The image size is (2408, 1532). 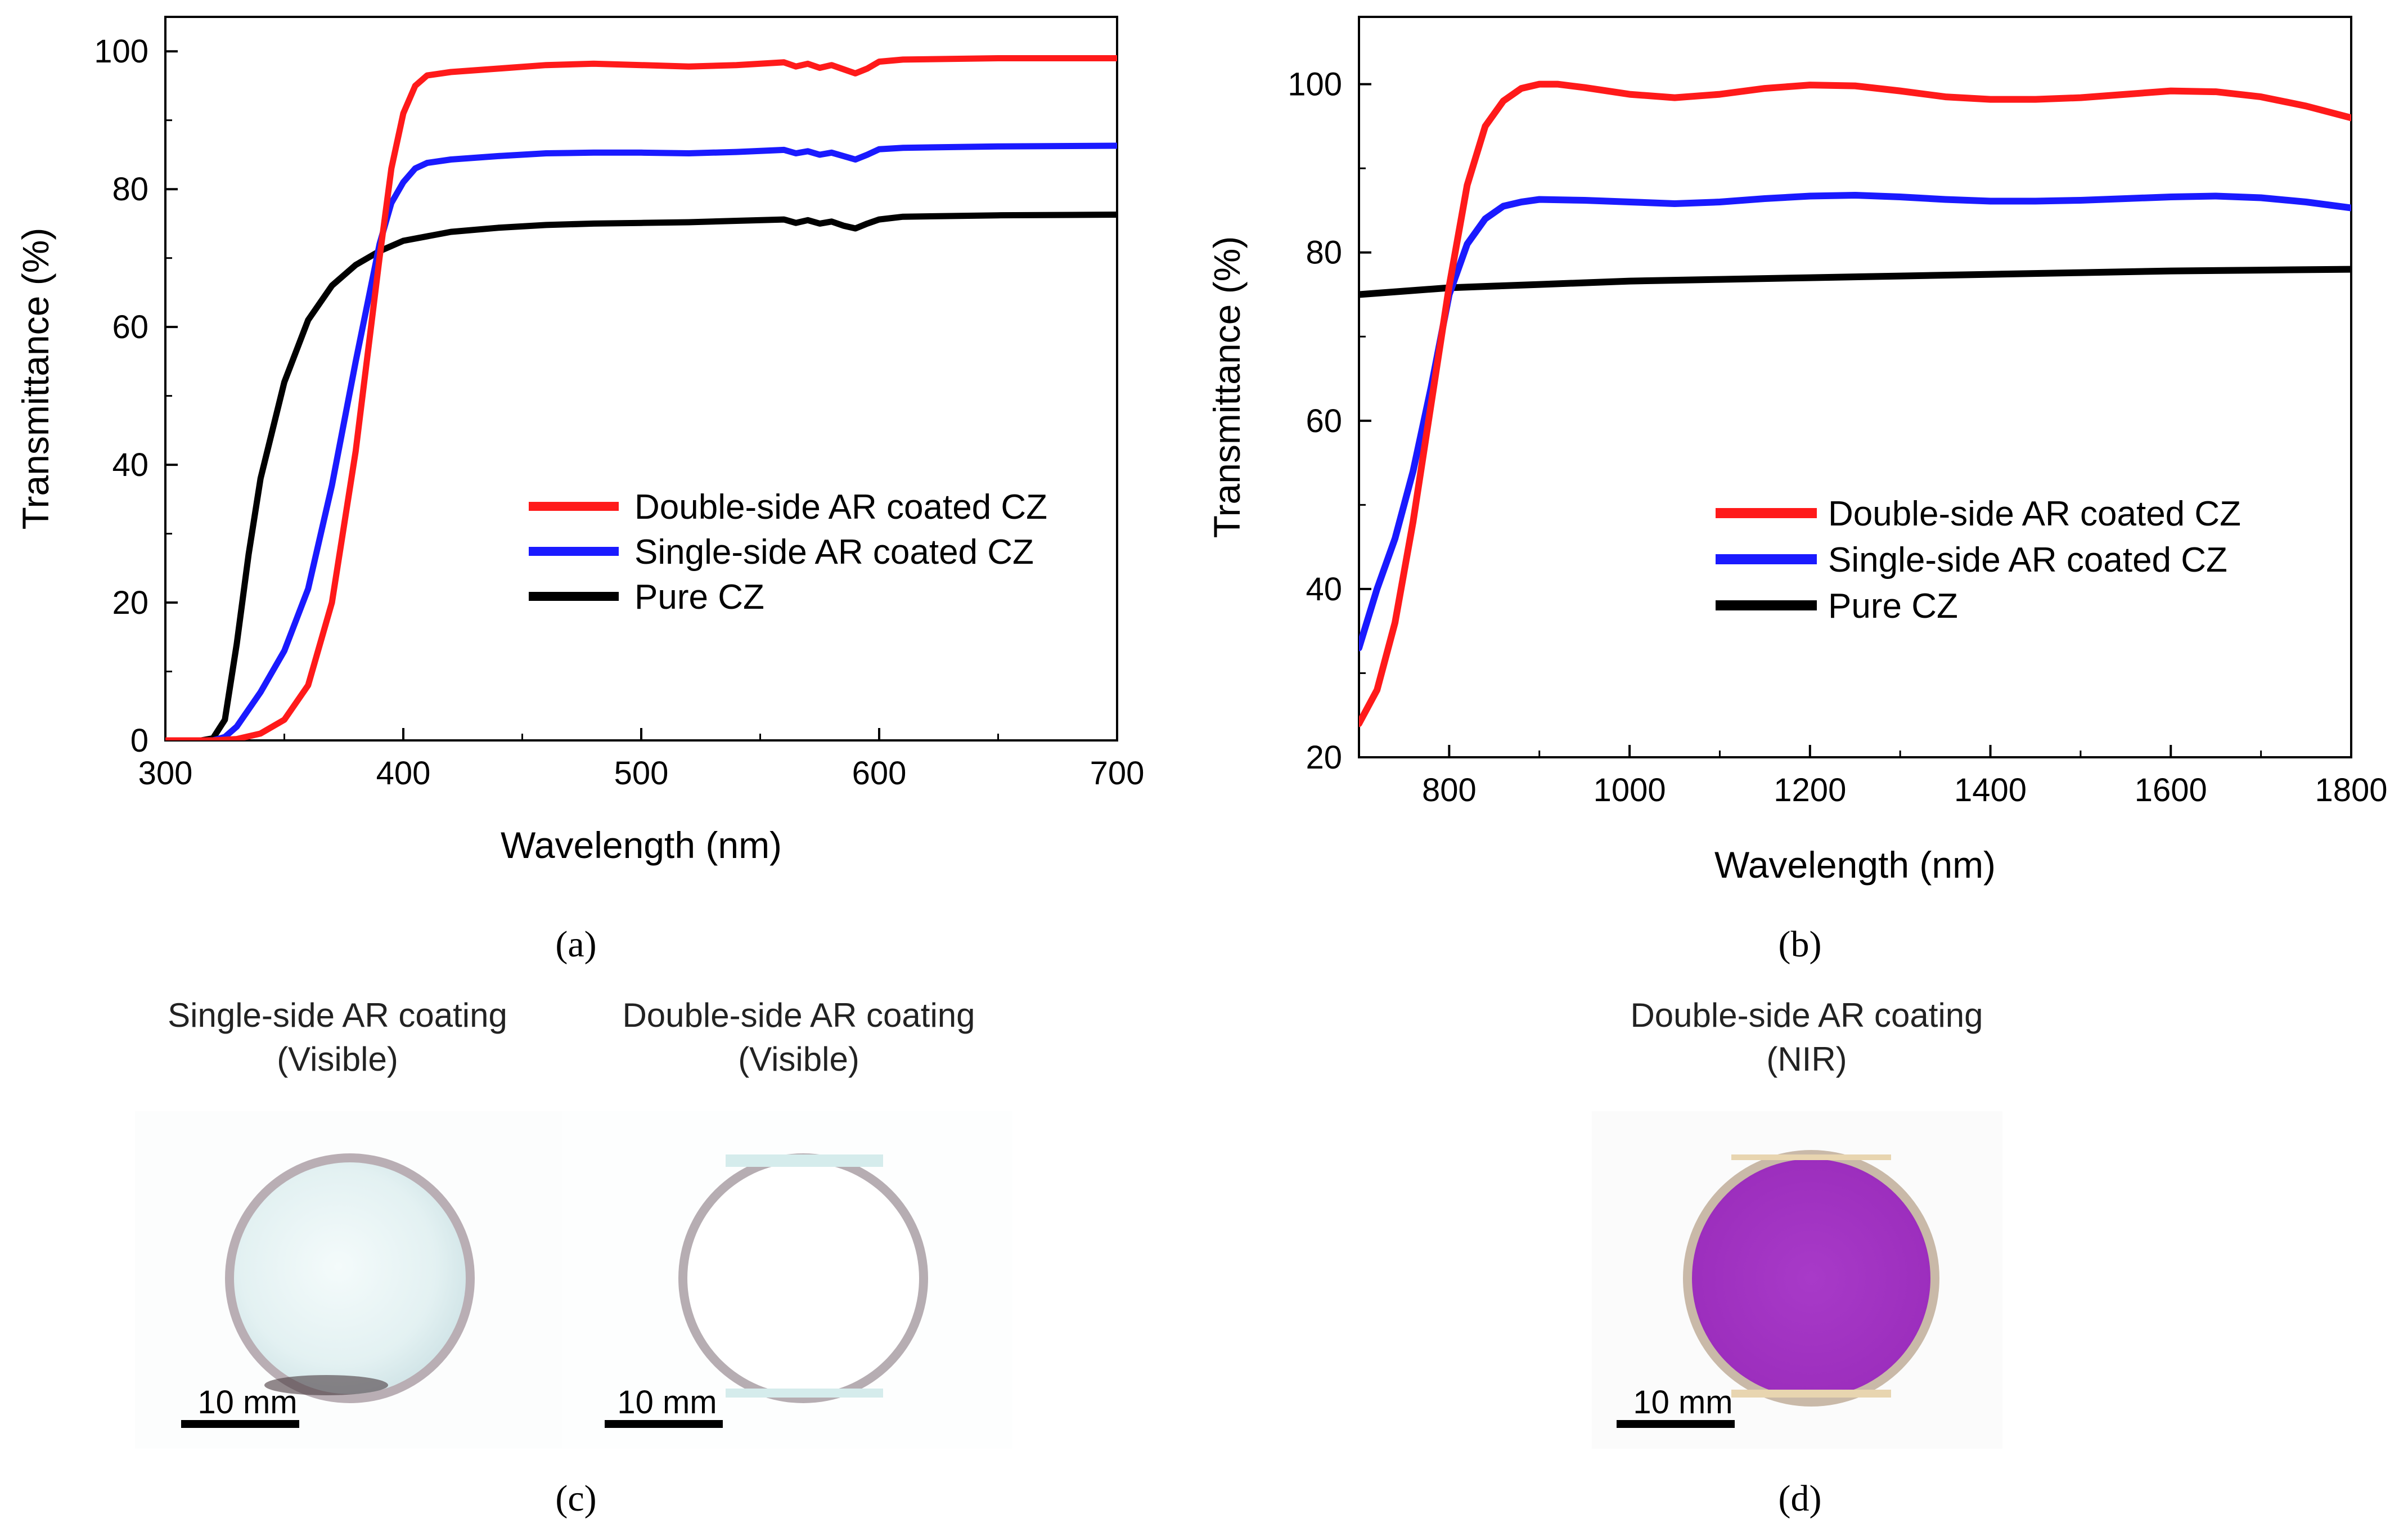 I want to click on x-tick-label-a-0: 300, so click(x=165, y=773).